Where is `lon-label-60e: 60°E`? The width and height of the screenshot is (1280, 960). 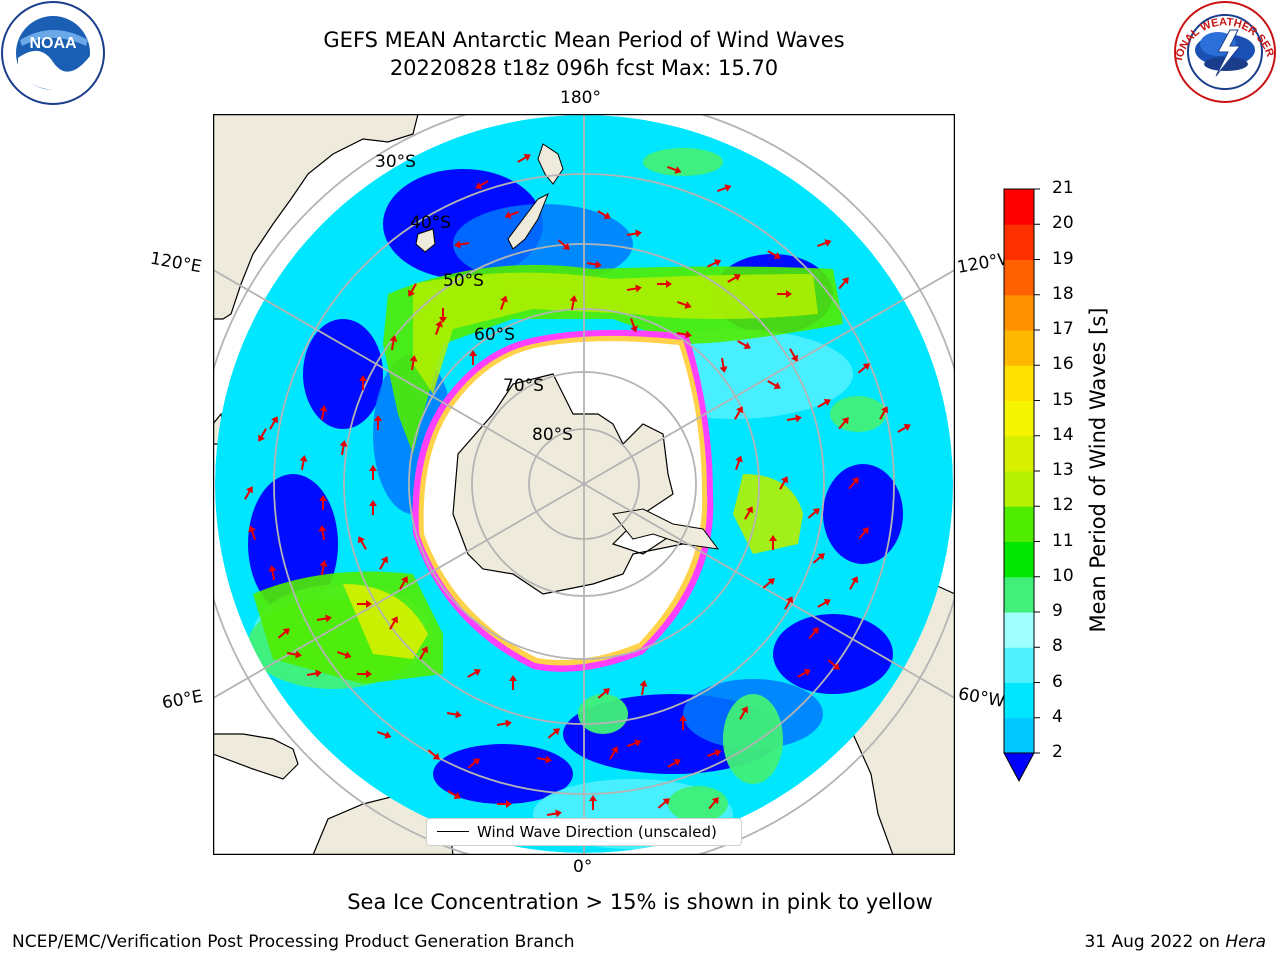
lon-label-60e: 60°E is located at coordinates (182, 700).